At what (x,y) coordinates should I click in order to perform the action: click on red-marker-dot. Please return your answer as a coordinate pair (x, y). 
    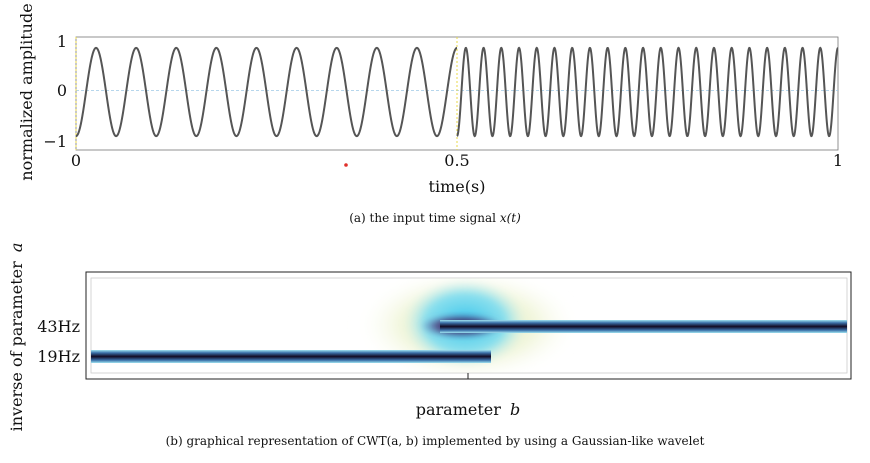
    Looking at the image, I should click on (346, 165).